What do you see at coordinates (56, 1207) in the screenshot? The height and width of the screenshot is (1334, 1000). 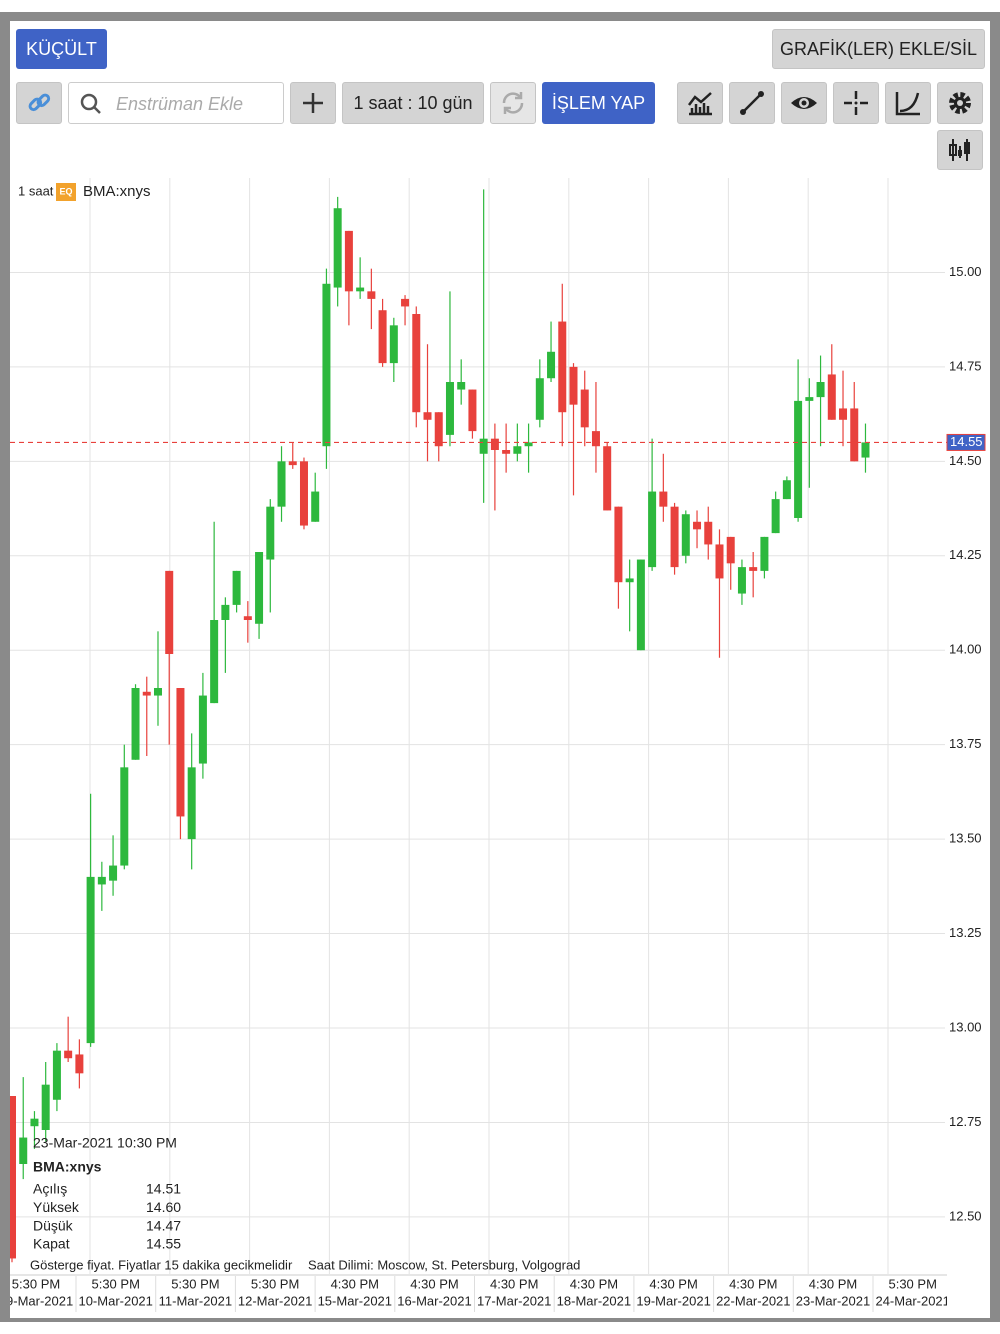 I see `info-label: Yüksek` at bounding box center [56, 1207].